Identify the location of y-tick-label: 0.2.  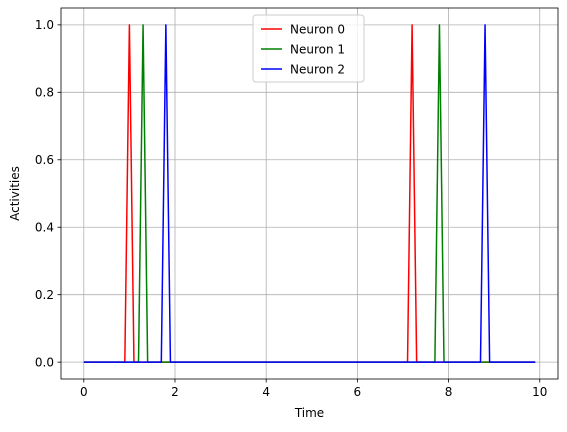
(44, 295).